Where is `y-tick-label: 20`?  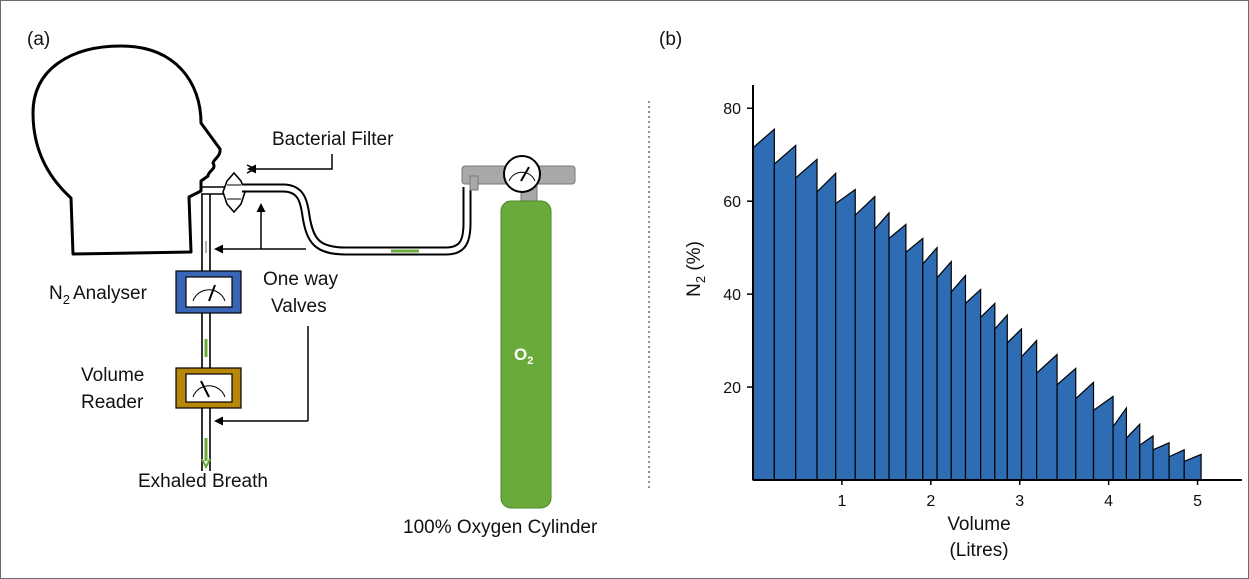 y-tick-label: 20 is located at coordinates (732, 388).